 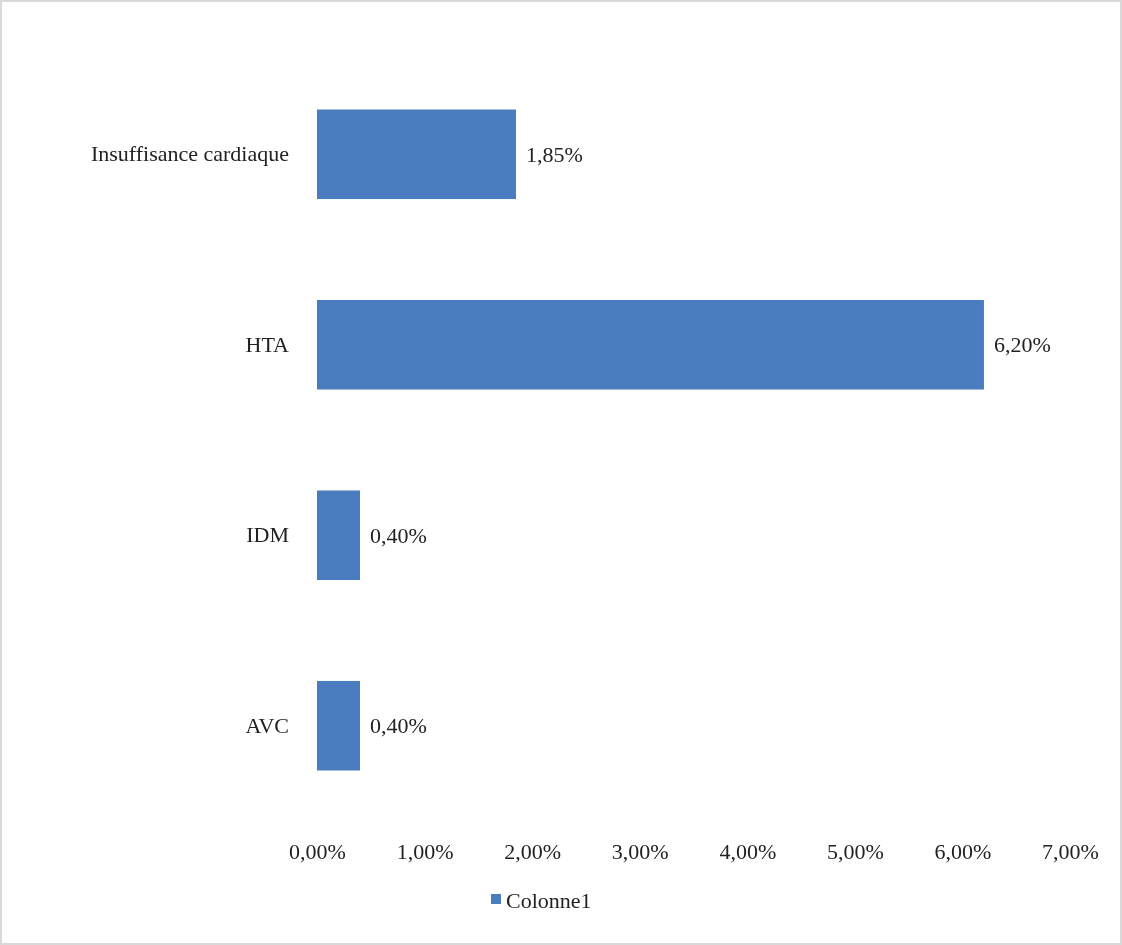 I want to click on x-tick-label: 3,00%, so click(x=640, y=851).